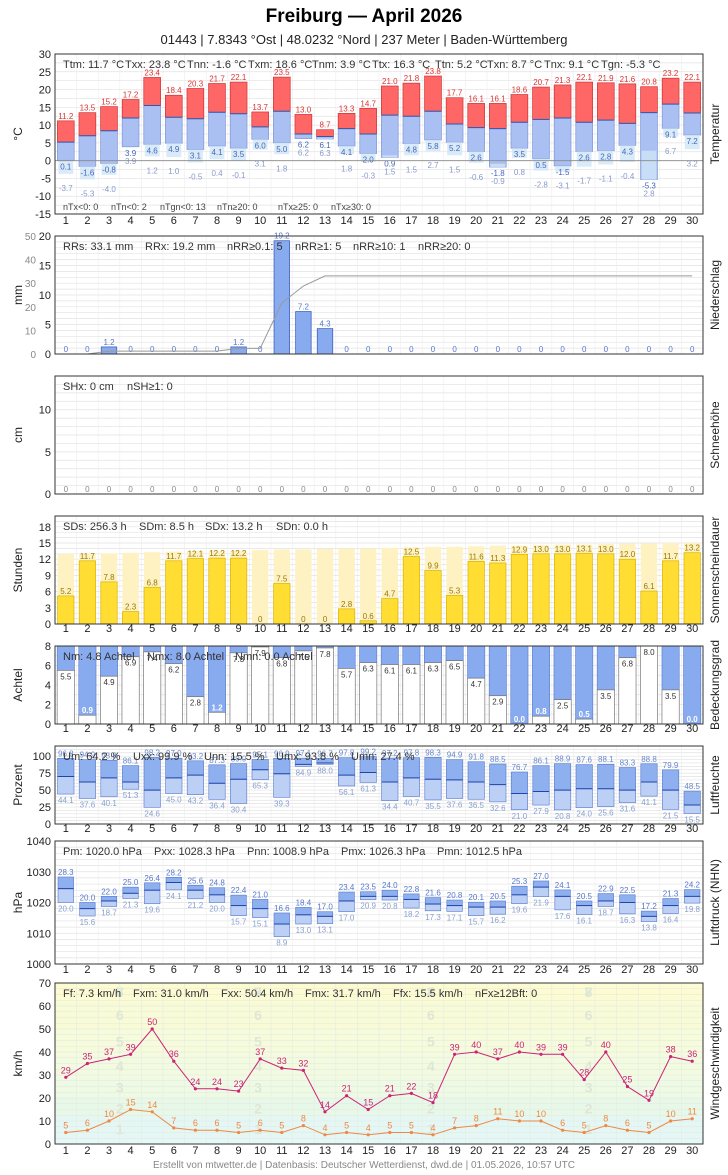 Image resolution: width=728 pixels, height=1175 pixels. Describe the element at coordinates (390, 1151) in the screenshot. I see `wind-xtick-label: 16` at that location.